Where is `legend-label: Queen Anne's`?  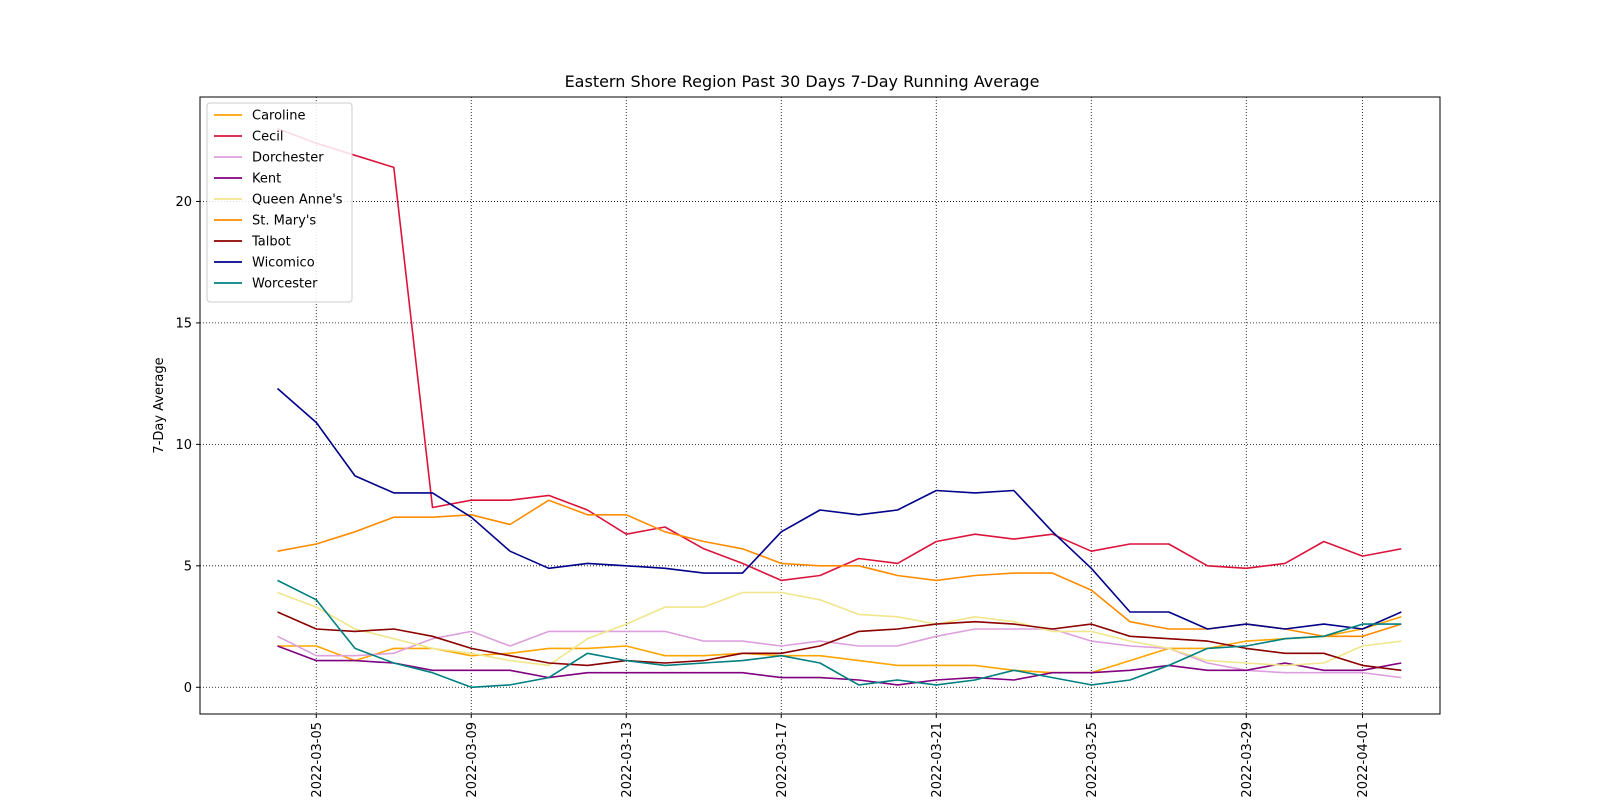 legend-label: Queen Anne's is located at coordinates (297, 200).